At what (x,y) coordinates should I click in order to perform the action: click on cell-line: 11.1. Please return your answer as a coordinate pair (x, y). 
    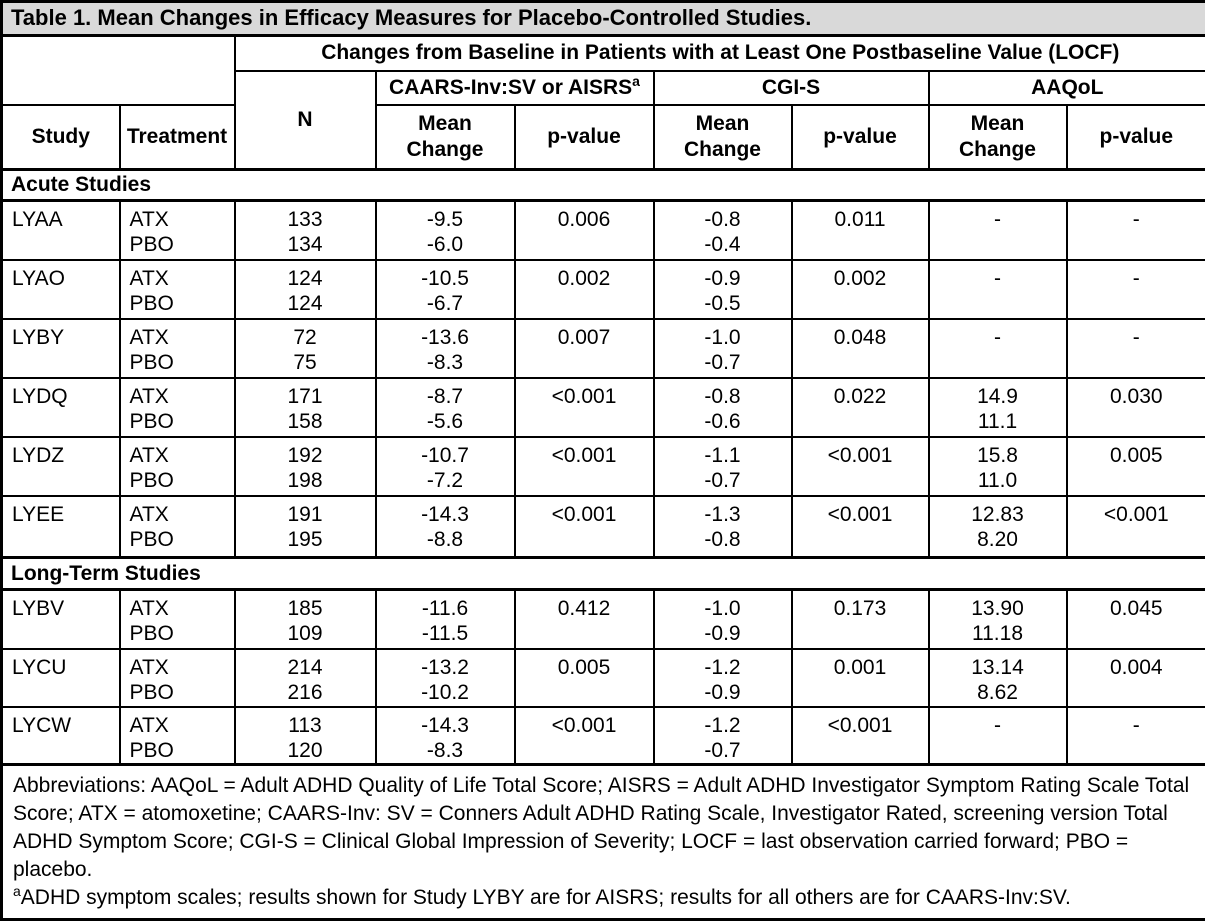
    Looking at the image, I should click on (998, 421).